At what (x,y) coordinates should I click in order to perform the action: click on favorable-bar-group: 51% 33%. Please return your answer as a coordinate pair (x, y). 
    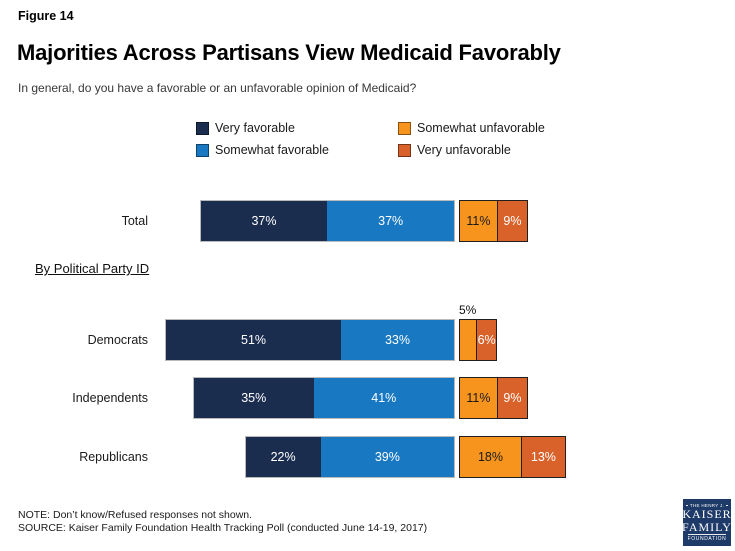
    Looking at the image, I should click on (310, 340).